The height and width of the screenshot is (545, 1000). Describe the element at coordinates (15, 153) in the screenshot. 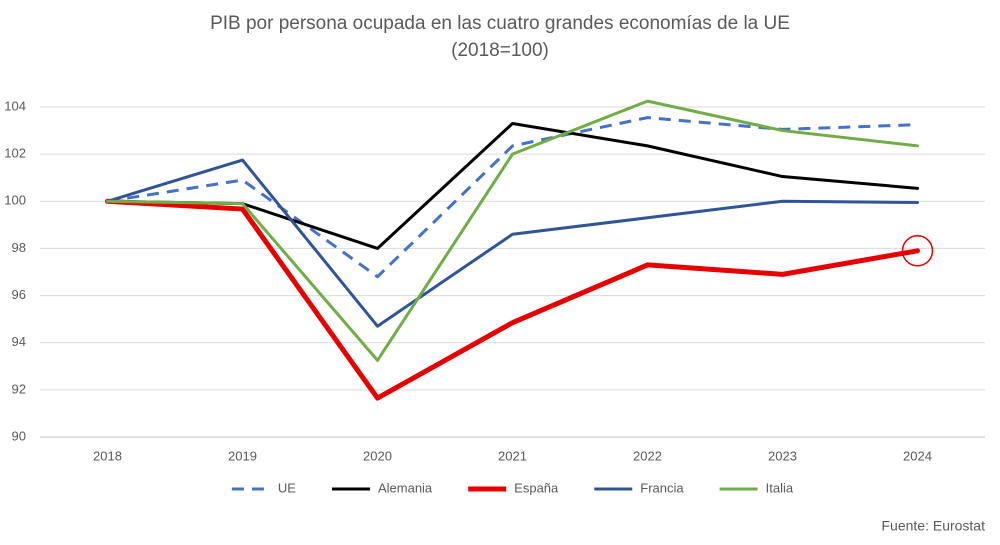

I see `y-tick-label: 102` at that location.